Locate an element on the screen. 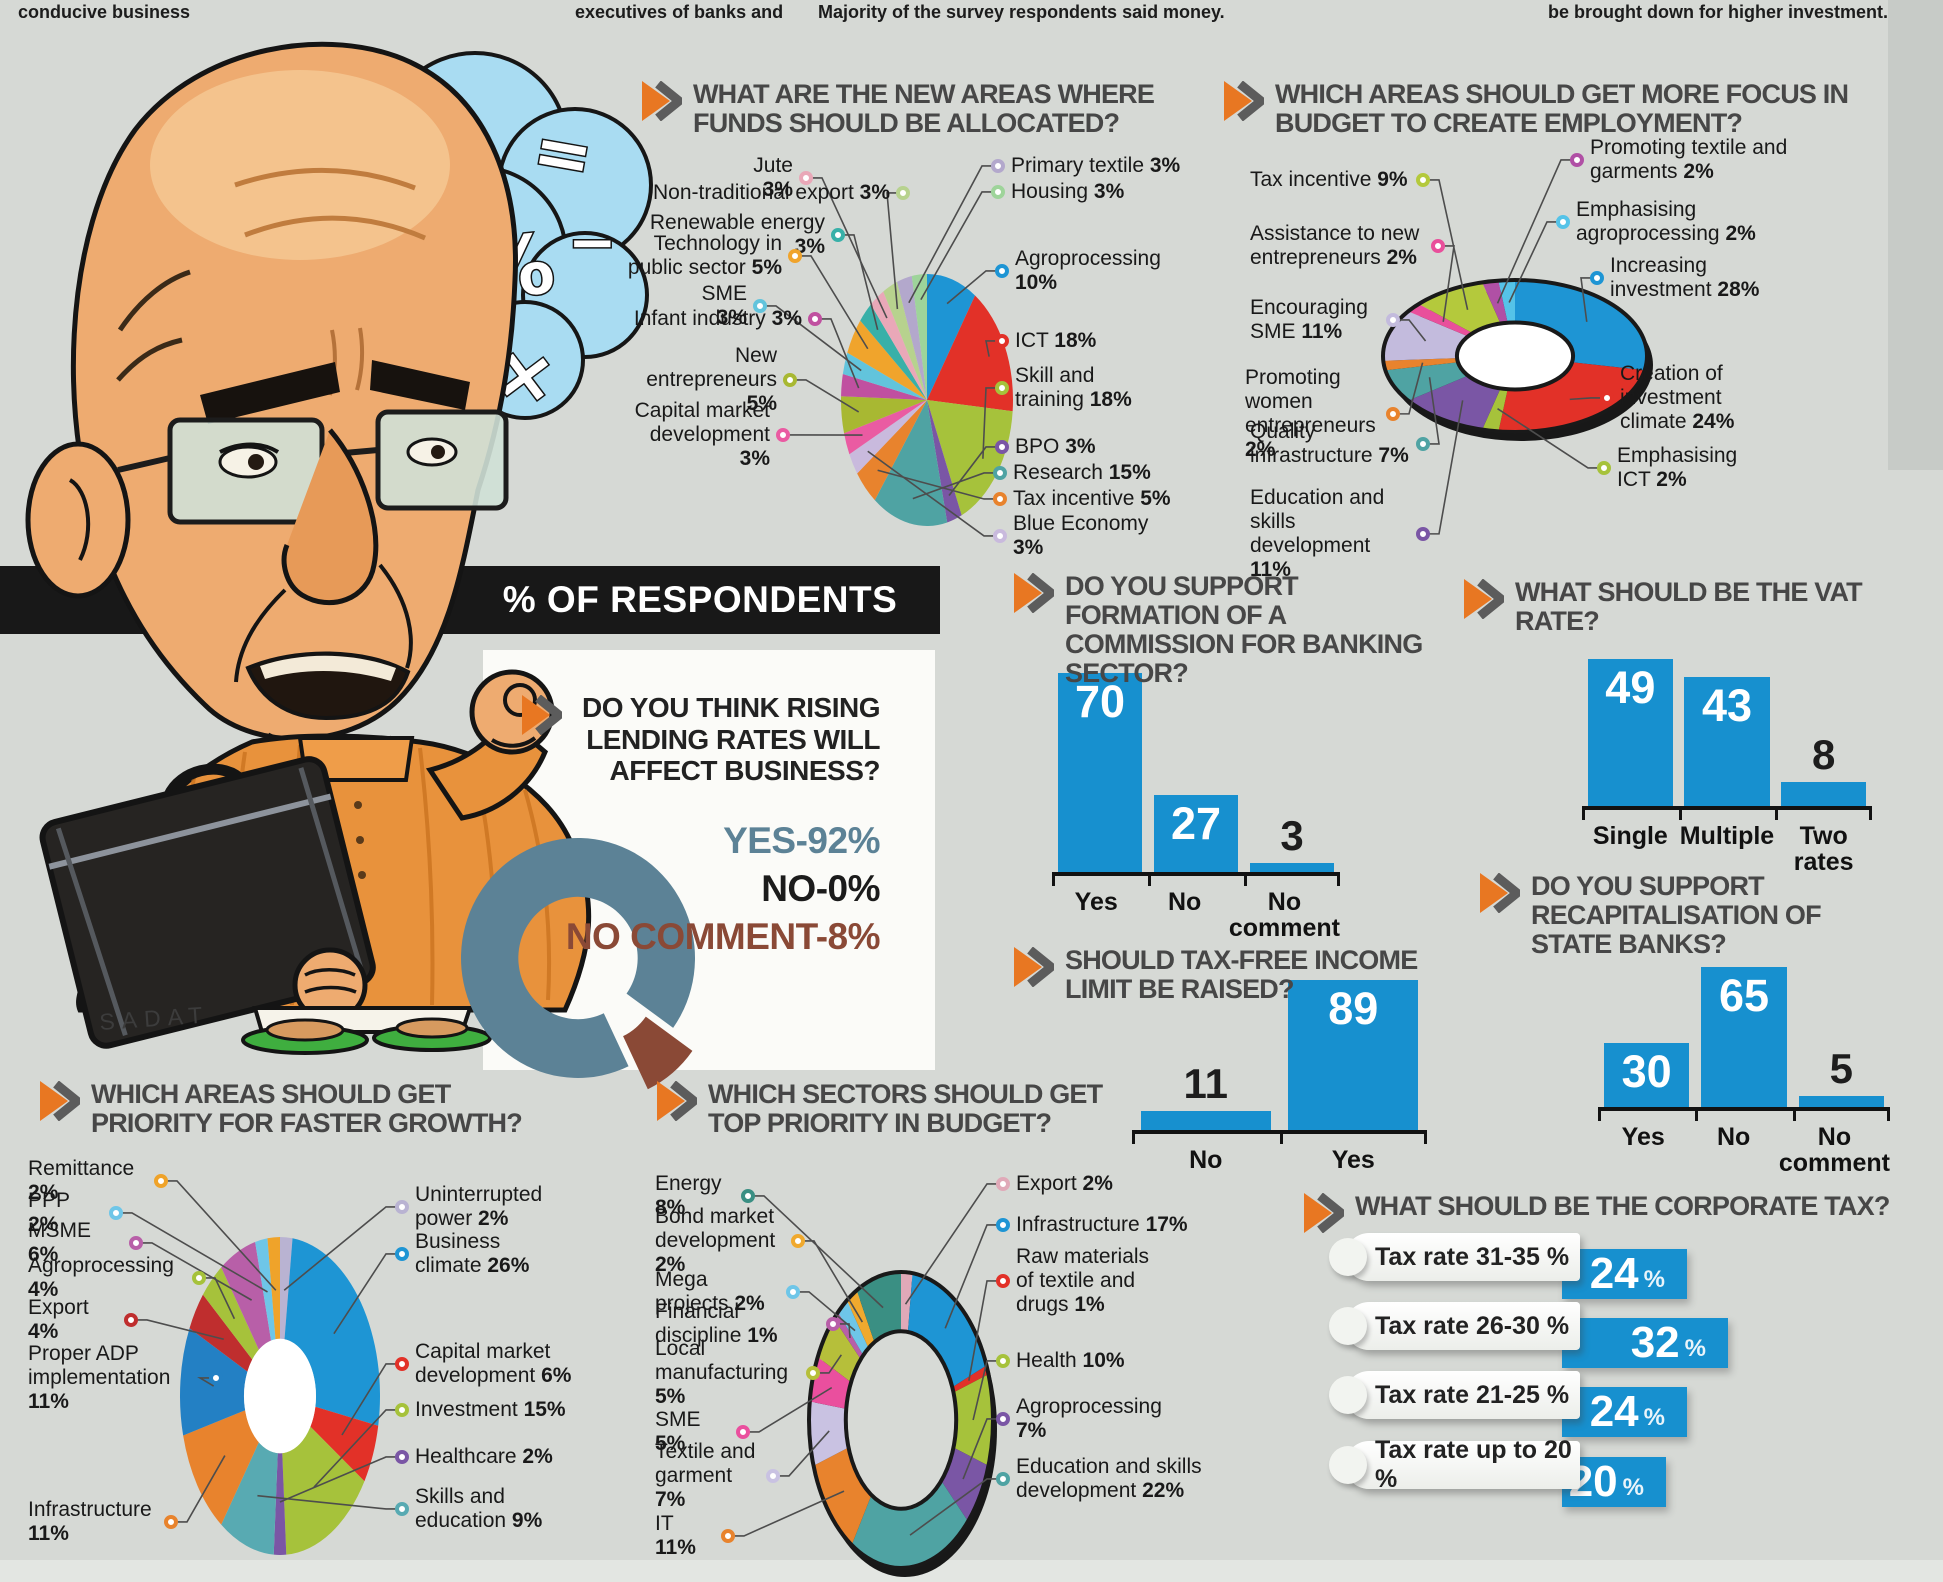 This screenshot has height=1582, width=1943. pie-label-bond-market: Bond market development 2% is located at coordinates (730, 1241).